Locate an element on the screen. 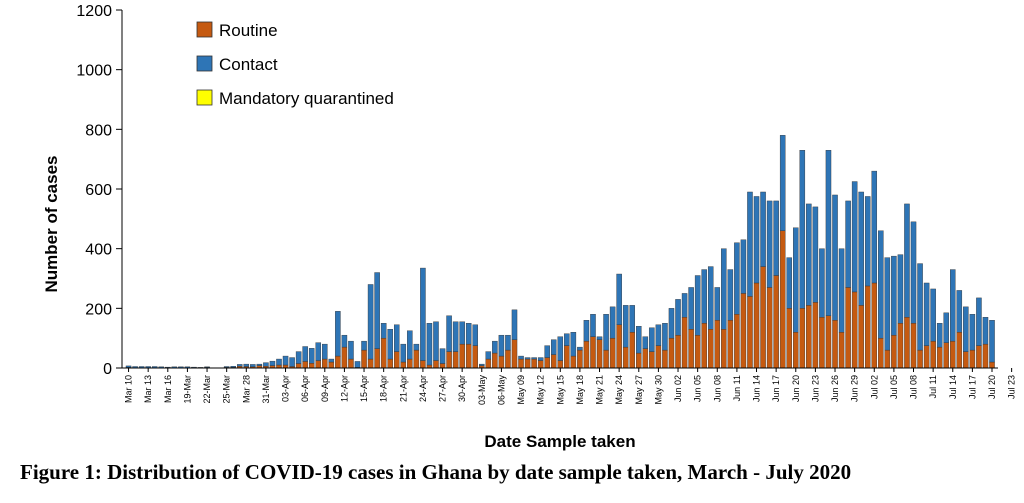 This screenshot has width=1024, height=503. x-tick-label: 24-Apr is located at coordinates (423, 388).